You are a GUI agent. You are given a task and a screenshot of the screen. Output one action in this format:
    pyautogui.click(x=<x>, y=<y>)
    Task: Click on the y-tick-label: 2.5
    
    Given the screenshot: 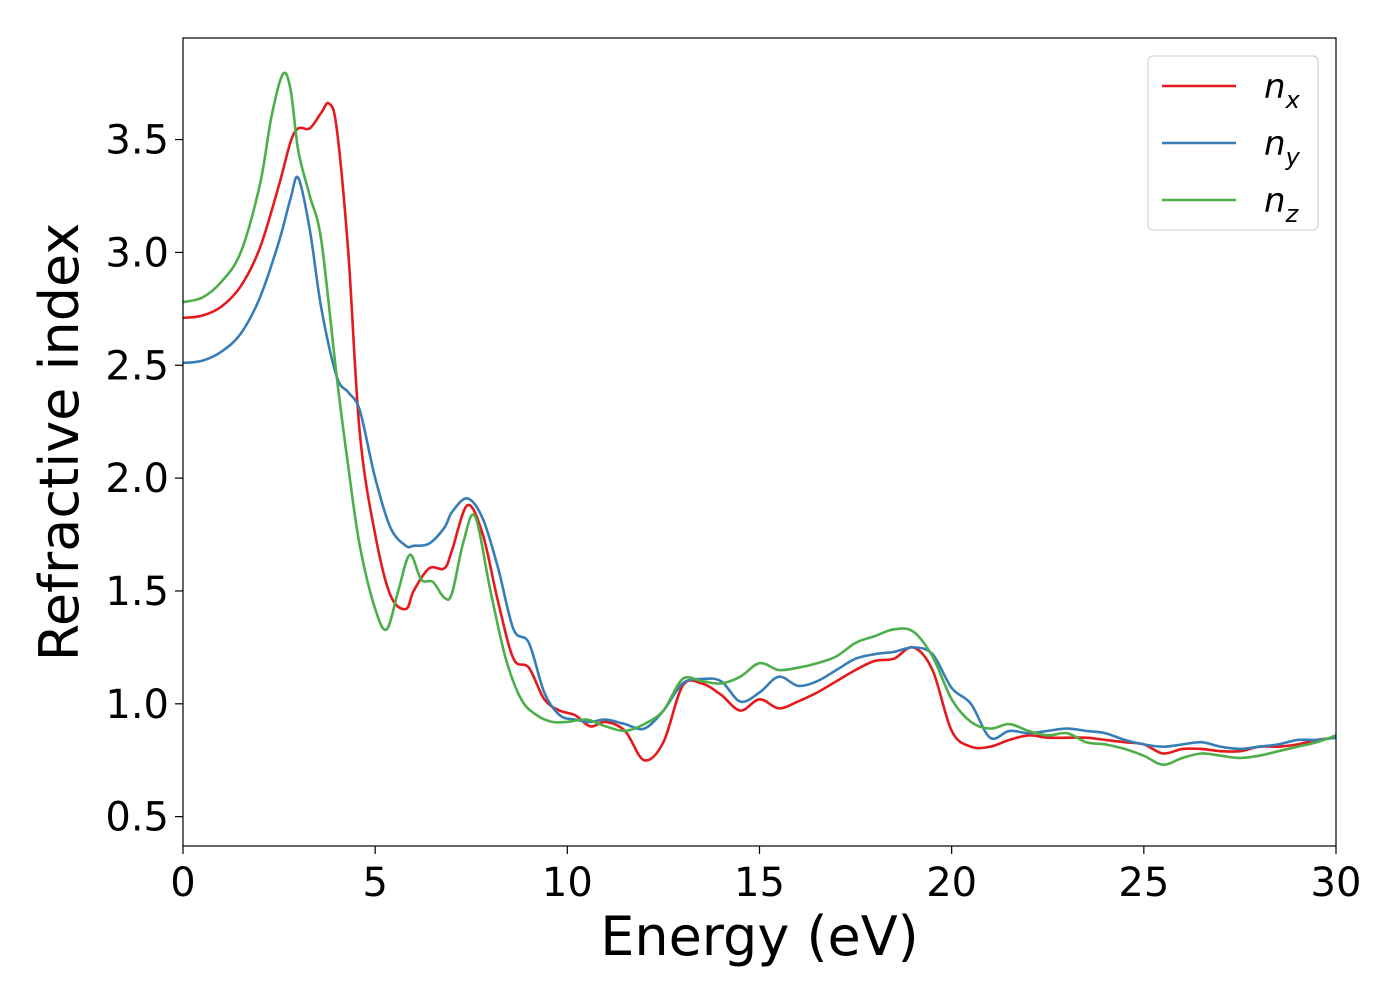 What is the action you would take?
    pyautogui.click(x=137, y=366)
    